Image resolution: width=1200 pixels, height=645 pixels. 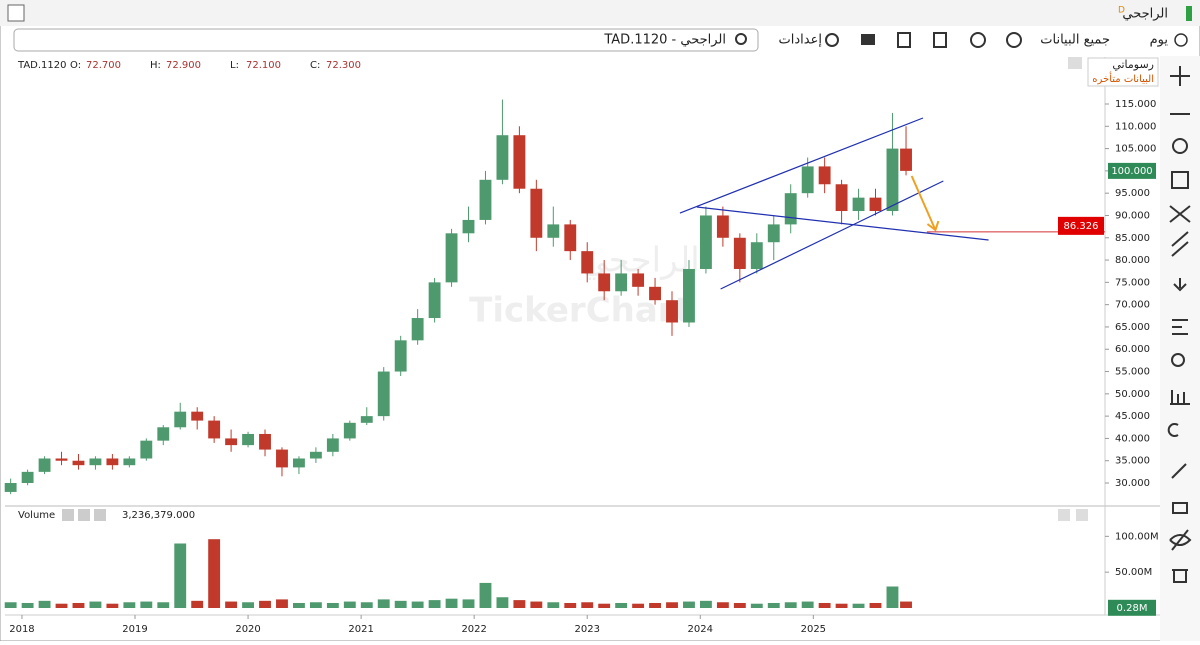 What do you see at coordinates (800, 40) in the screenshot?
I see `settings-button: إعدادات` at bounding box center [800, 40].